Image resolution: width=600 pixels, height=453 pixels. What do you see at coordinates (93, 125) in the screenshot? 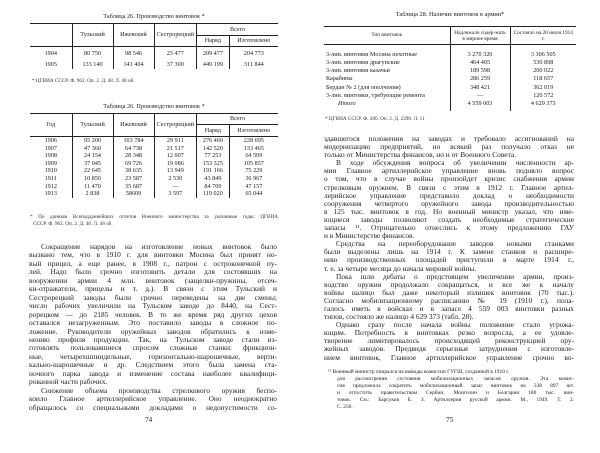
I see `tula-header: Тульский` at bounding box center [93, 125].